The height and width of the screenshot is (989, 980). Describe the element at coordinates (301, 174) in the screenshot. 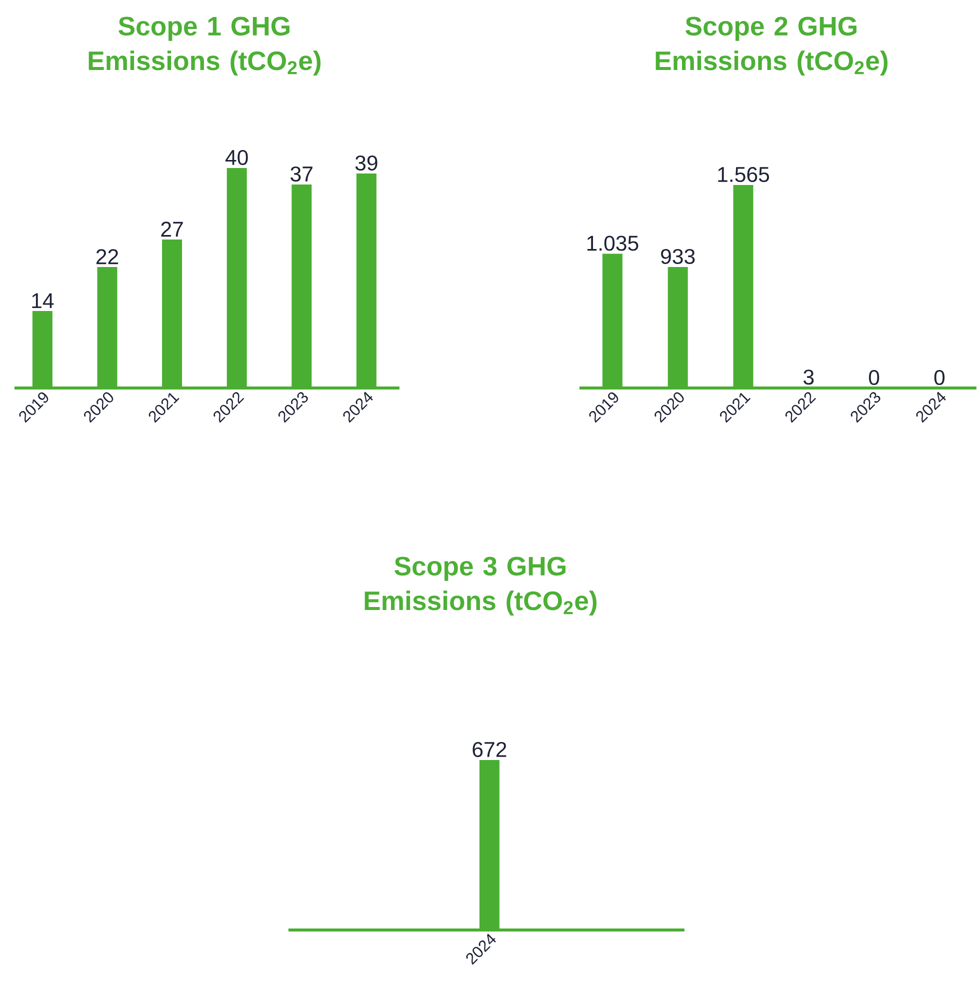

I see `data-label: 37` at that location.